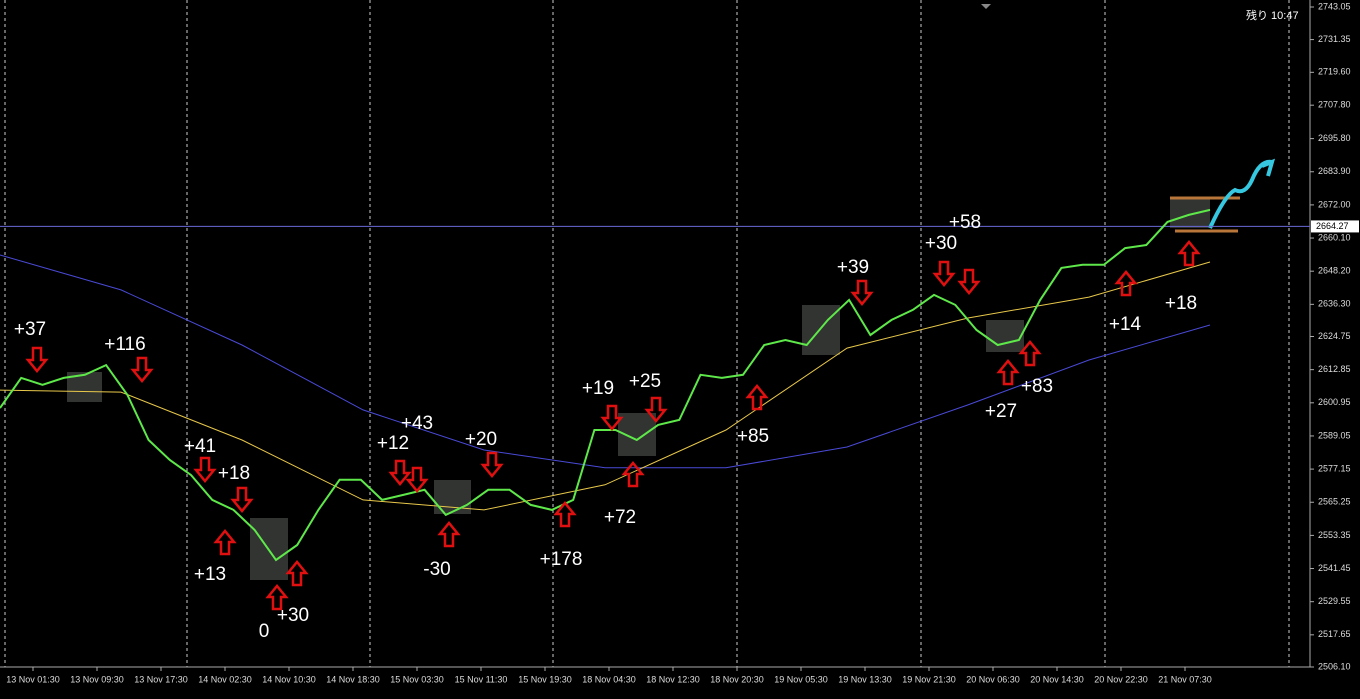 The image size is (1360, 699). I want to click on x-tick-label: 19 Nov 21:30, so click(929, 679).